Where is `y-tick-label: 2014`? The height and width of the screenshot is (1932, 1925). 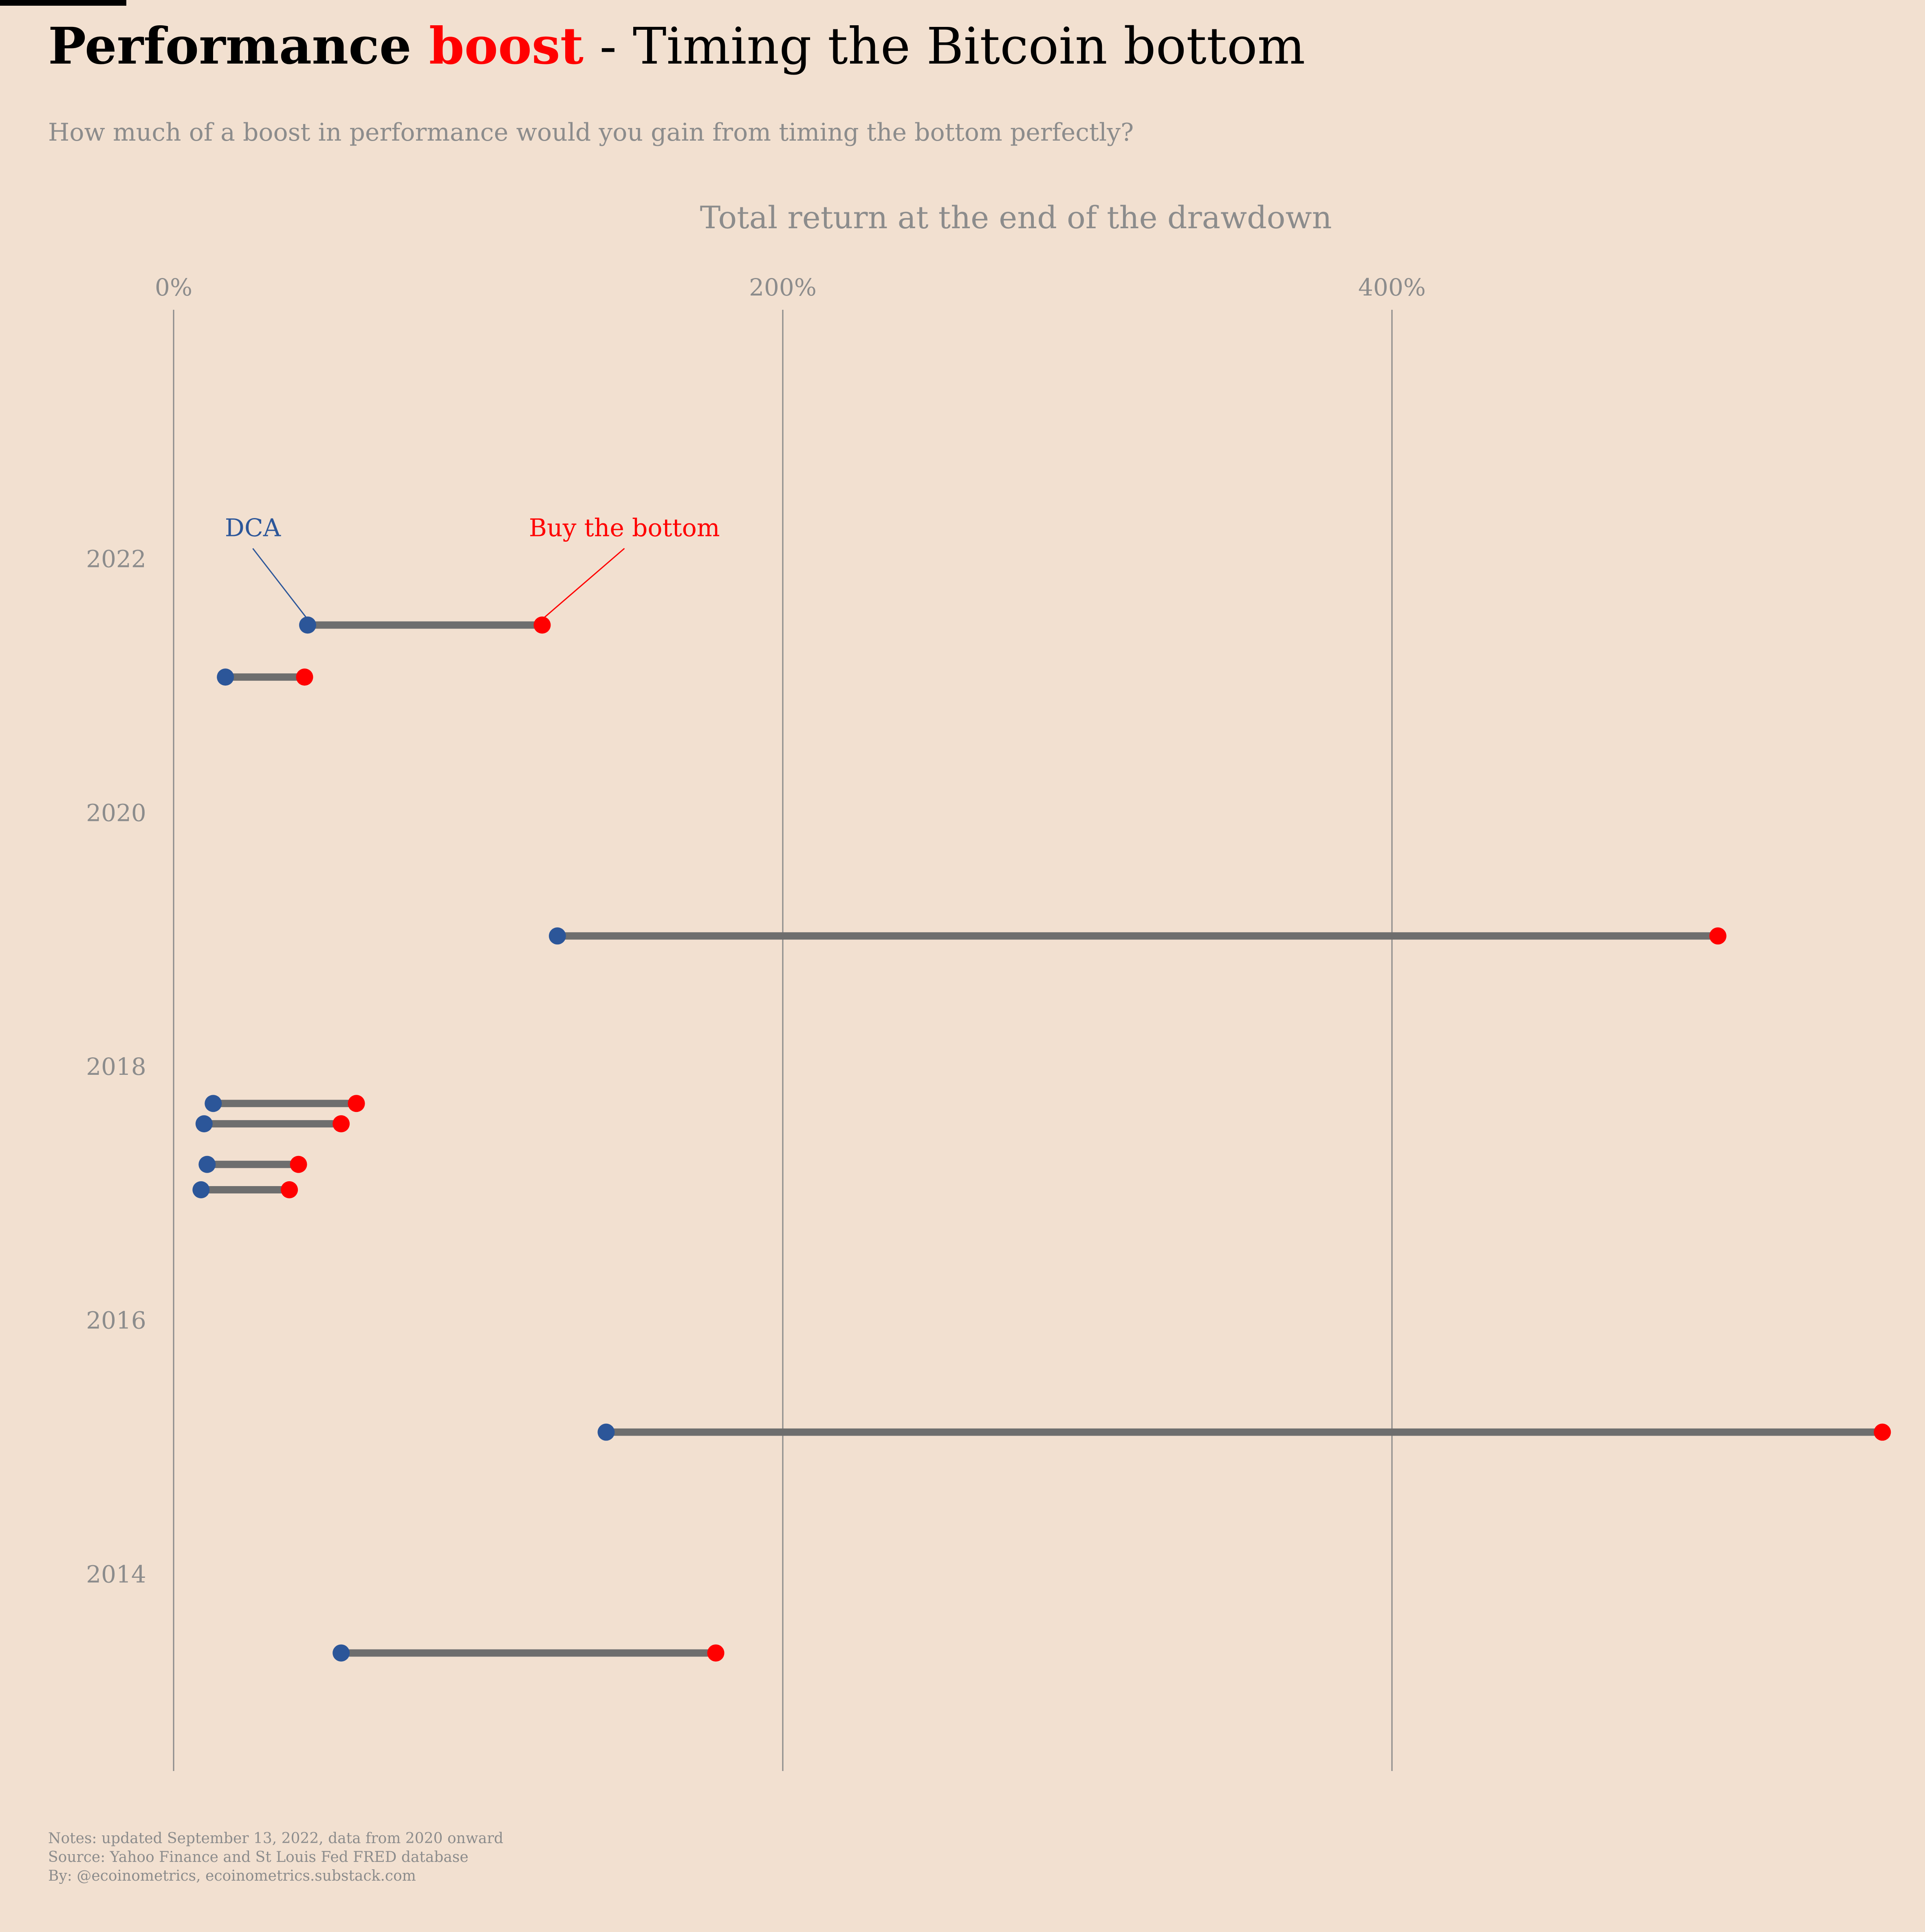
y-tick-label: 2014 is located at coordinates (116, 1574).